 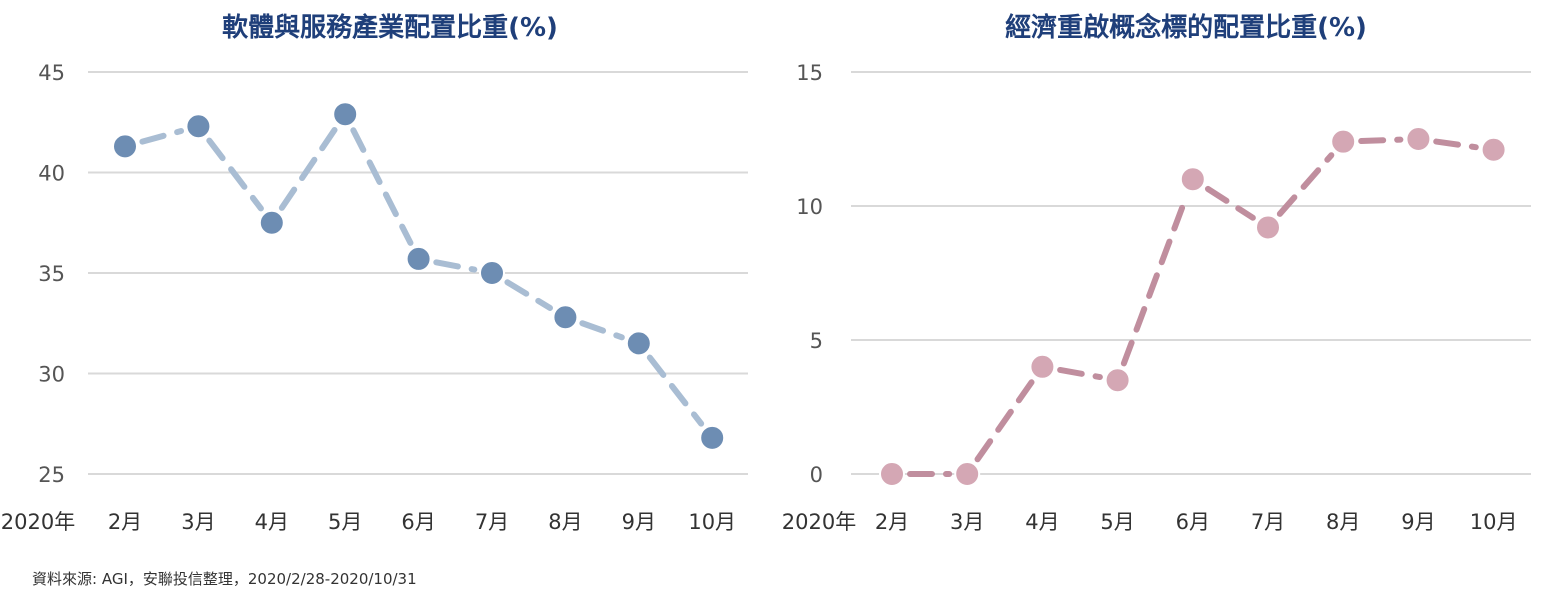 I want to click on y-tick-label: 0, so click(x=816, y=475).